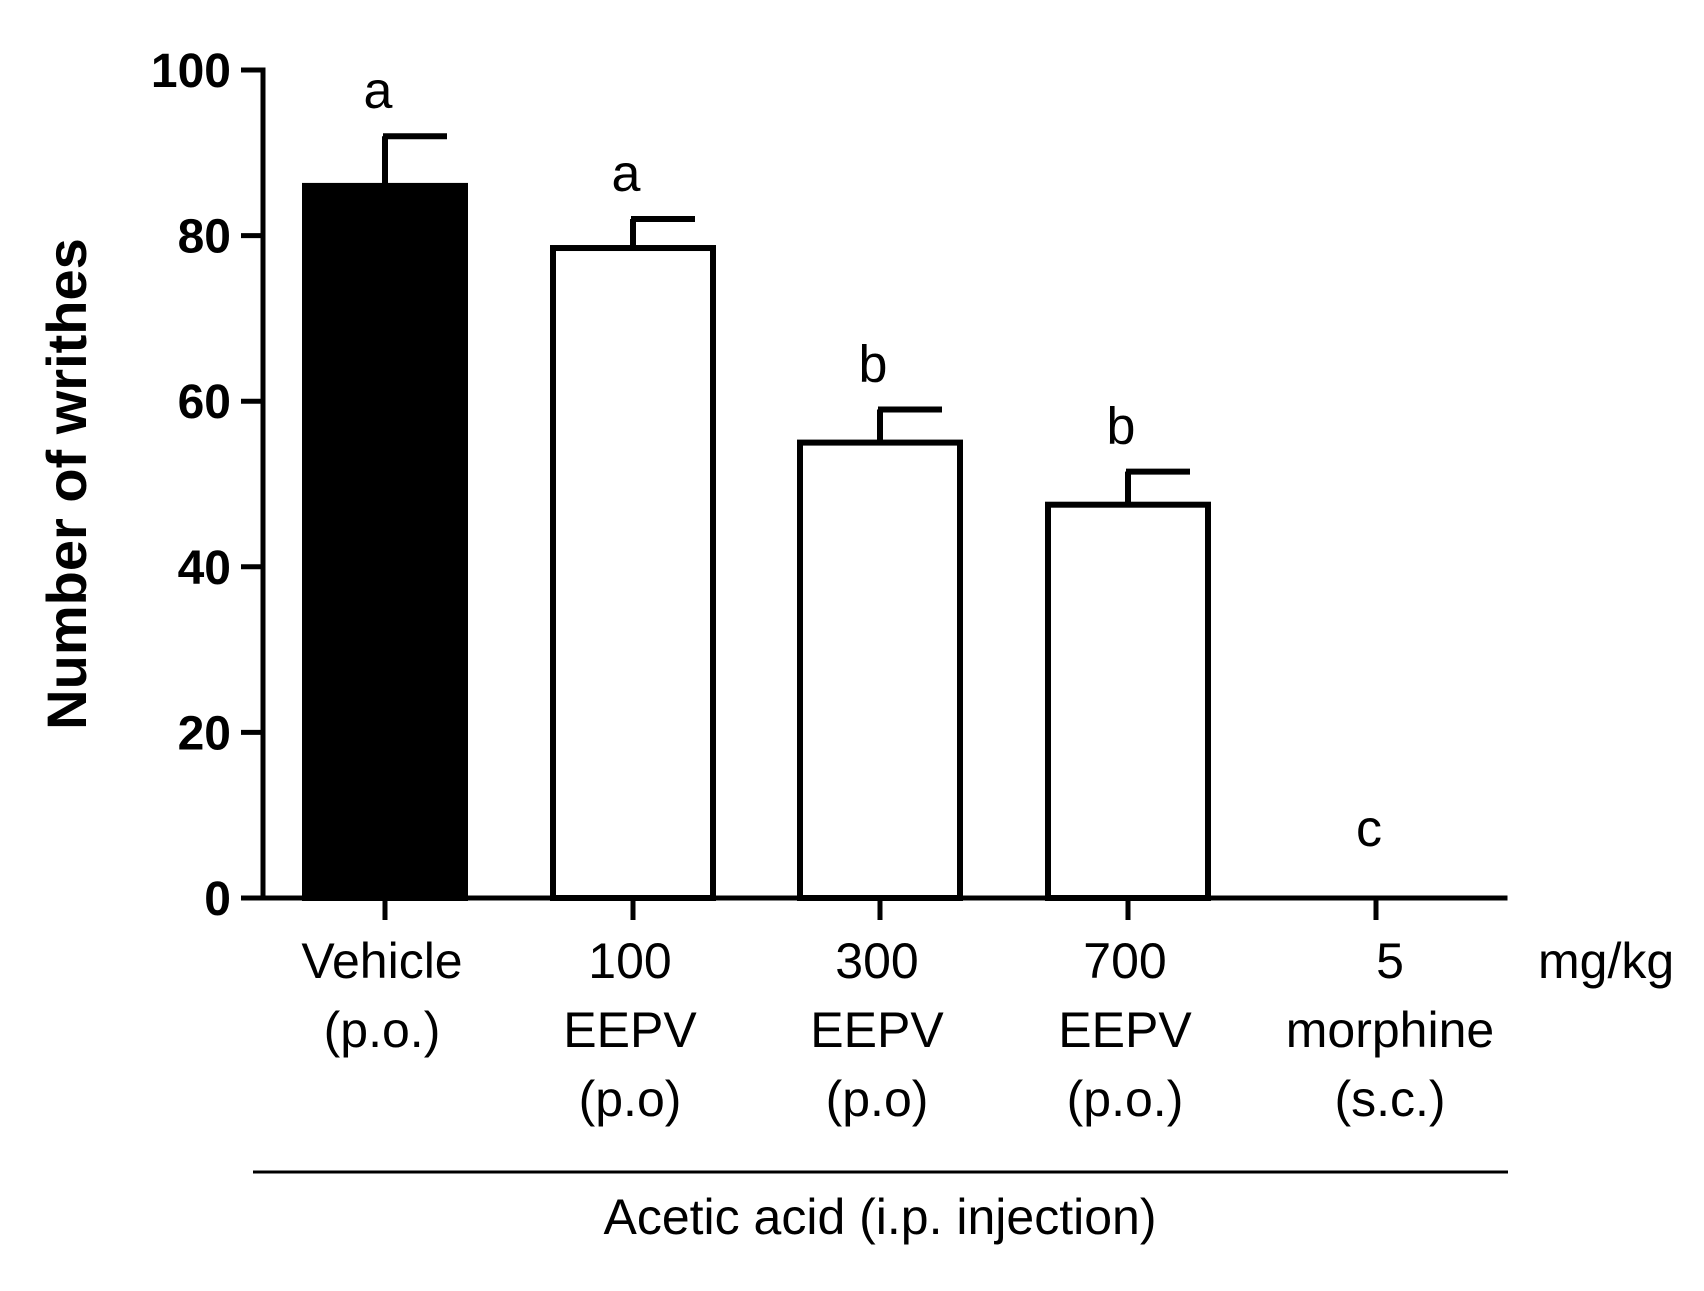 Image resolution: width=1704 pixels, height=1291 pixels. Describe the element at coordinates (191, 71) in the screenshot. I see `y-tick-label: 100` at that location.